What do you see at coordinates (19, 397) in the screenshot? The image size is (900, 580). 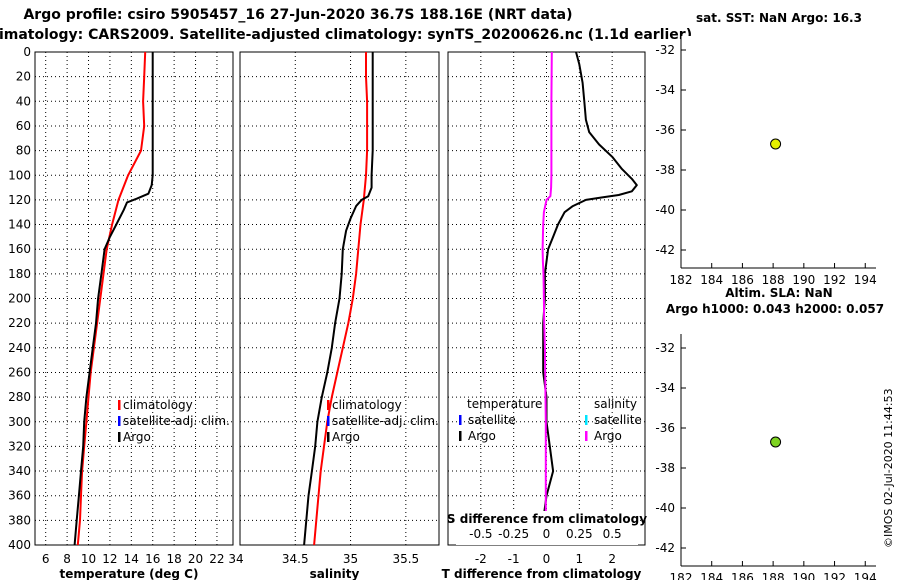 I see `depth-tick-label: 280` at bounding box center [19, 397].